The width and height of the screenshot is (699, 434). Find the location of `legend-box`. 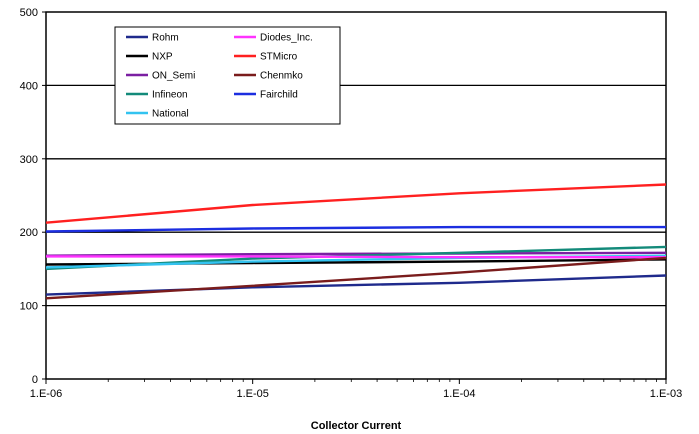

legend-box is located at coordinates (227, 75).